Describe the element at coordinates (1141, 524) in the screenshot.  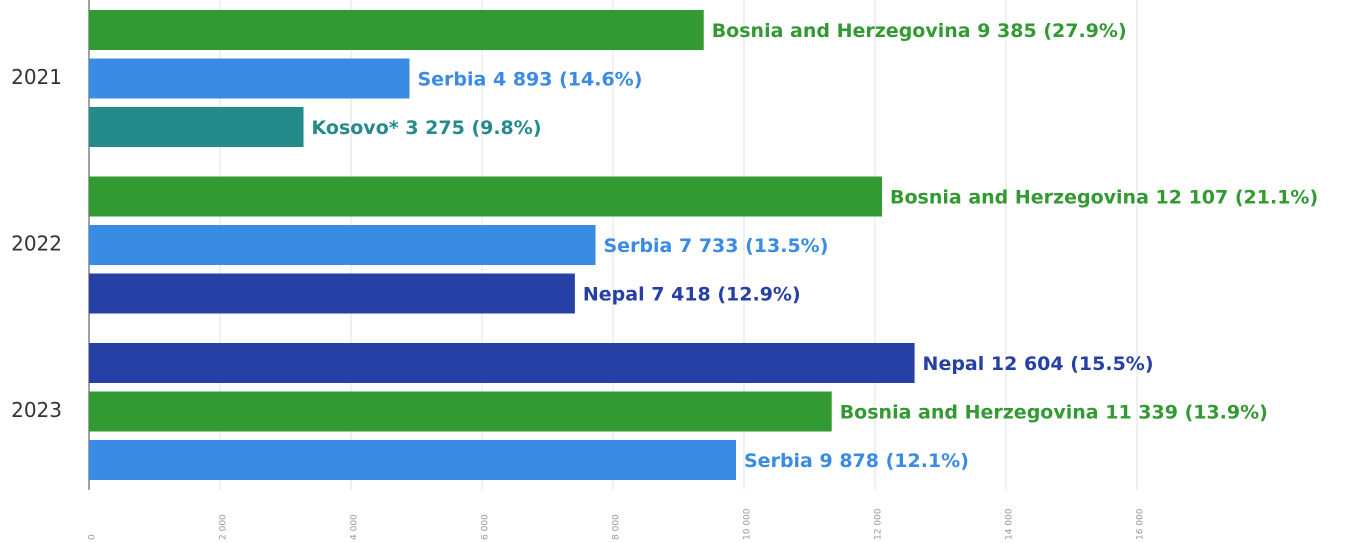
I see `x-tick-label: 16 000` at that location.